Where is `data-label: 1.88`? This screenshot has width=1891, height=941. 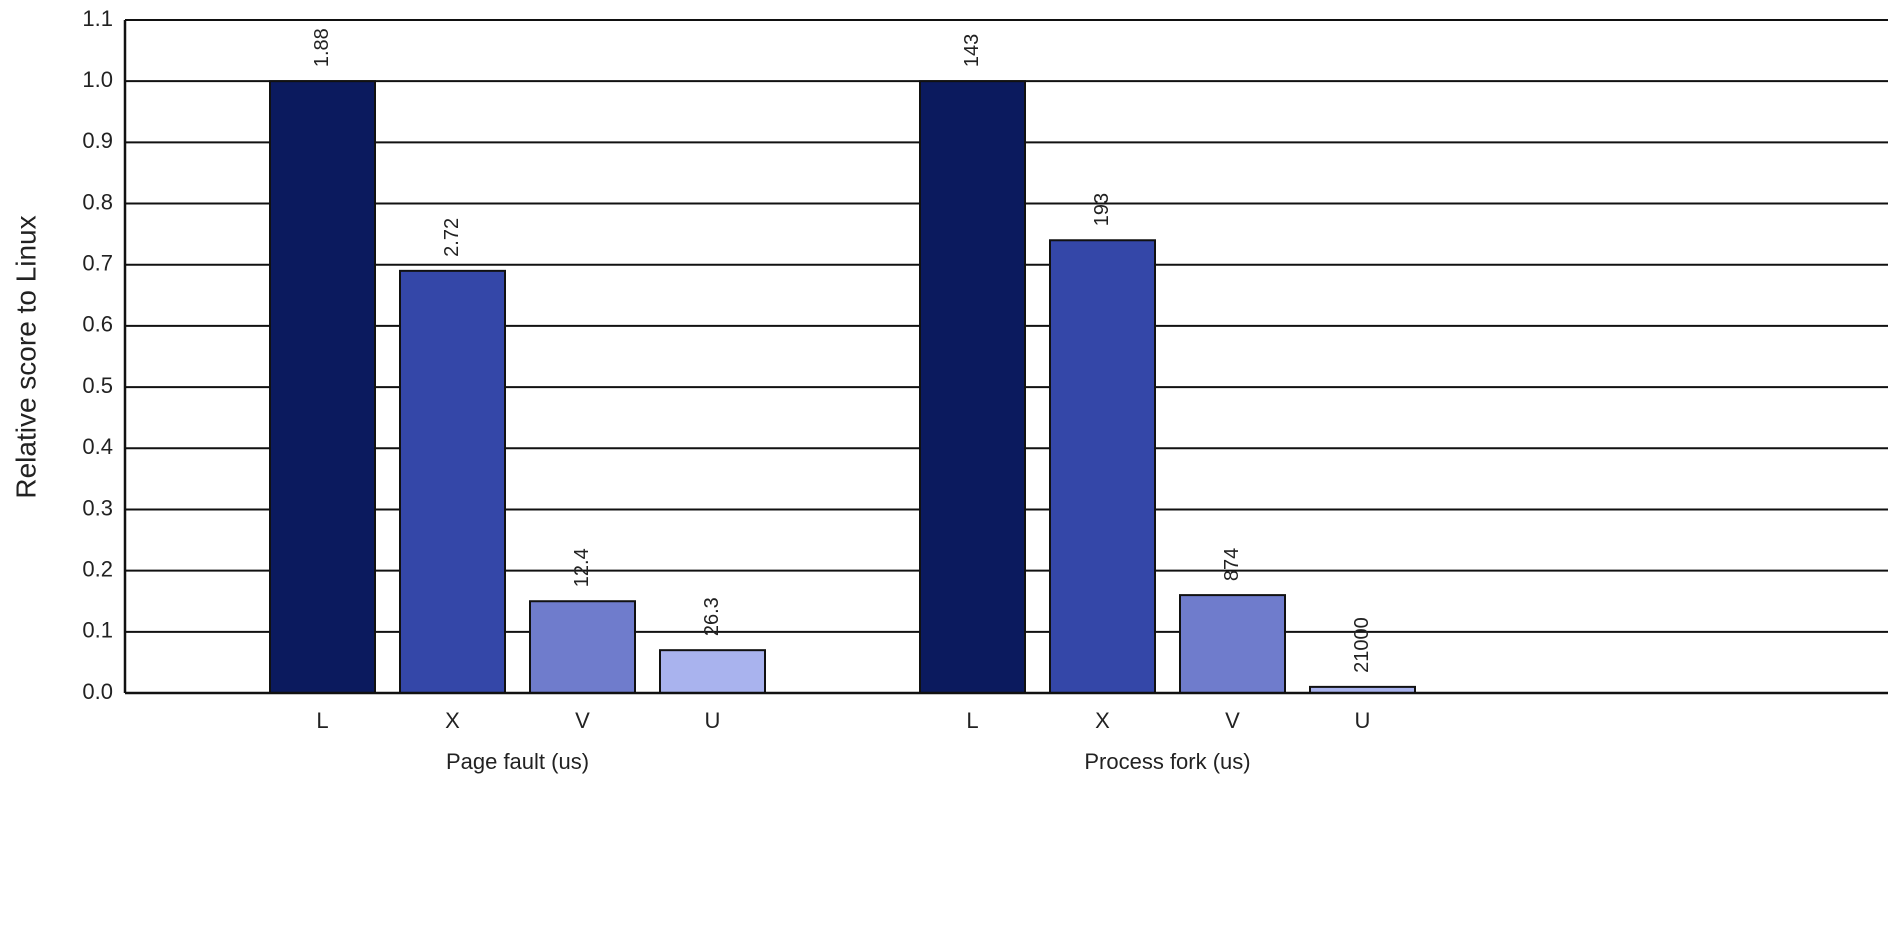
data-label: 1.88 is located at coordinates (322, 47).